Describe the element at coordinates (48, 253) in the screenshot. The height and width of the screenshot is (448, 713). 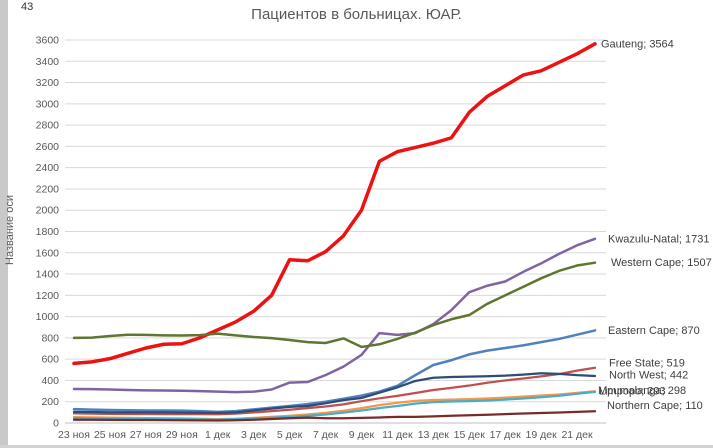
I see `y-tick-label: 1600` at that location.